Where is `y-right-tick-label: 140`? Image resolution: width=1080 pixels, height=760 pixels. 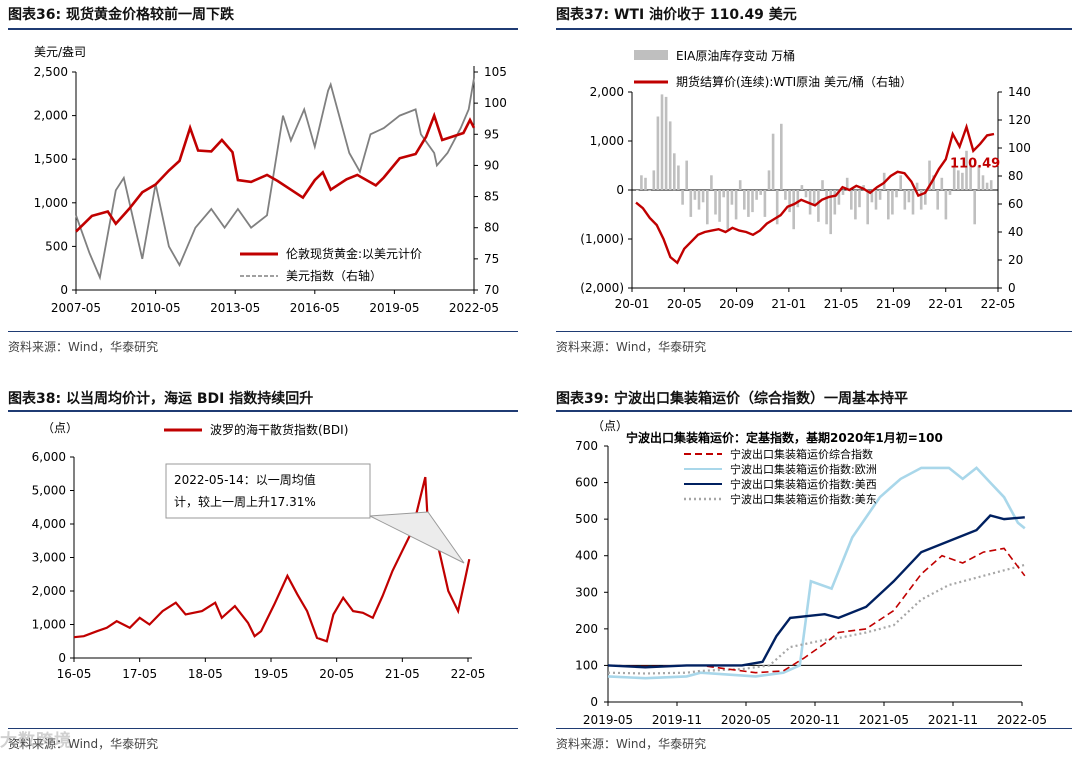 y-right-tick-label: 140 is located at coordinates (1019, 92).